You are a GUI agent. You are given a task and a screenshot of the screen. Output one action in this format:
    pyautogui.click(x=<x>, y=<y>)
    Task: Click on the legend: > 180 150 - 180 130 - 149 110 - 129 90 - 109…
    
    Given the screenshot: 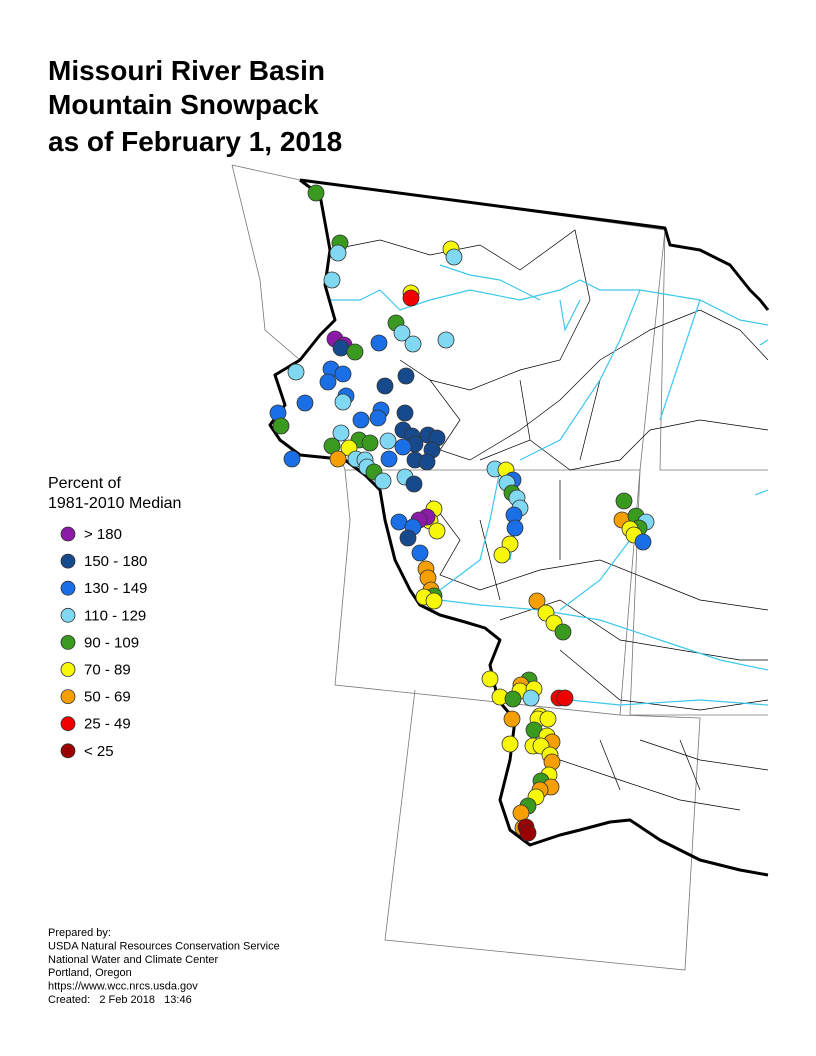 What is the action you would take?
    pyautogui.click(x=103, y=643)
    